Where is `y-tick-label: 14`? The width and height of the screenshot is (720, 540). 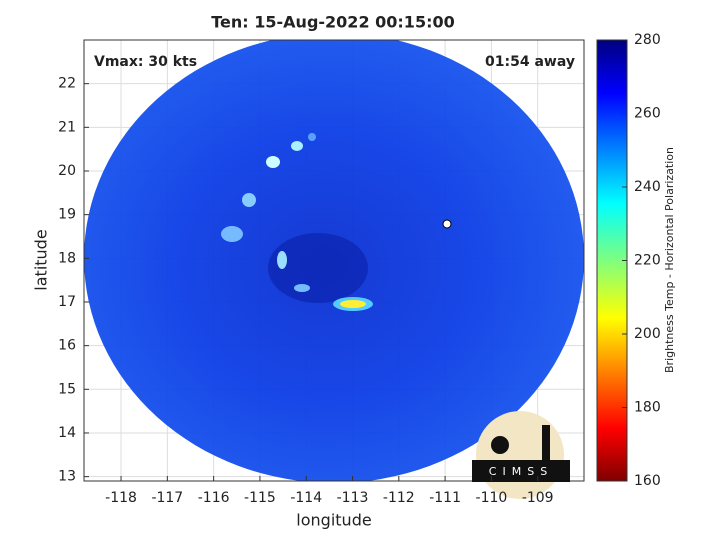
y-tick-label: 14 is located at coordinates (67, 433).